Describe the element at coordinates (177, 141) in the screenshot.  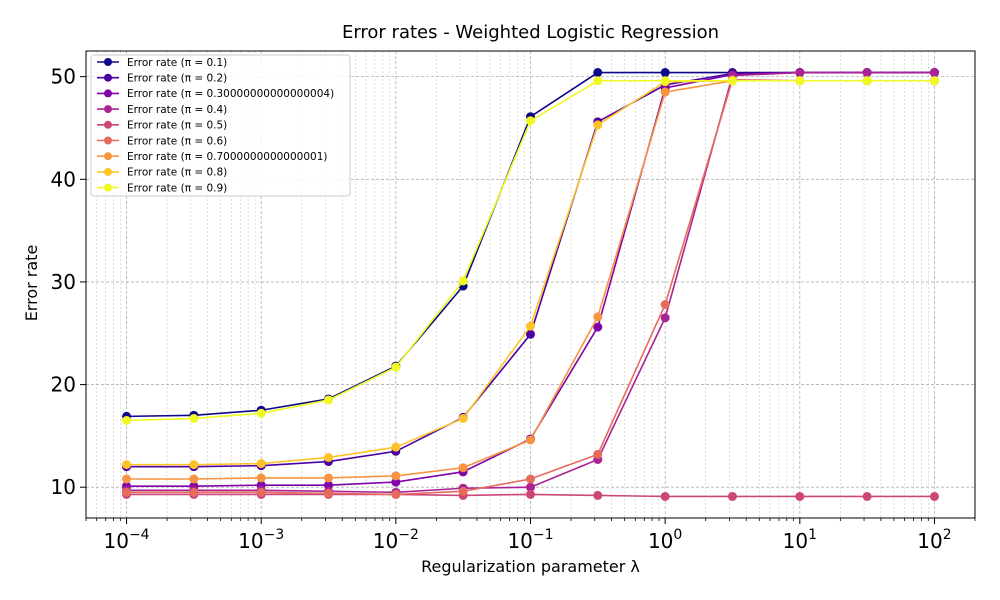
I see `legend-label: Error rate (π = 0.6)` at that location.